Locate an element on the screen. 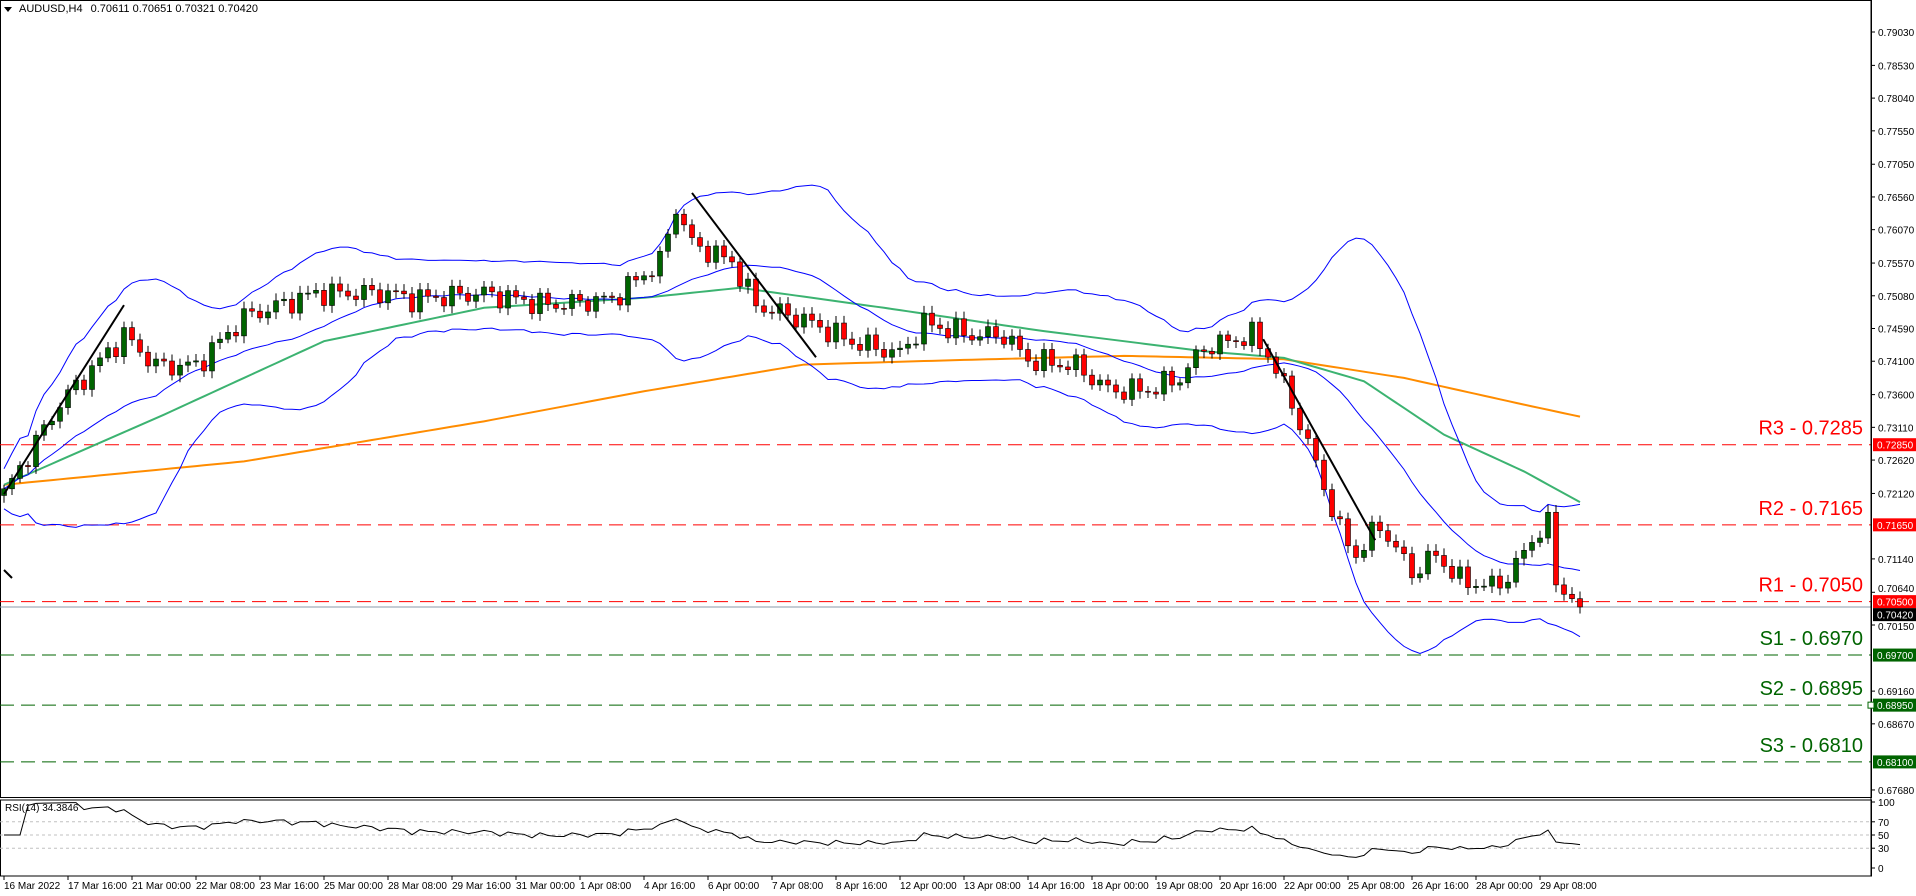 This screenshot has height=896, width=1916. collapse-triangle-icon is located at coordinates (8, 9).